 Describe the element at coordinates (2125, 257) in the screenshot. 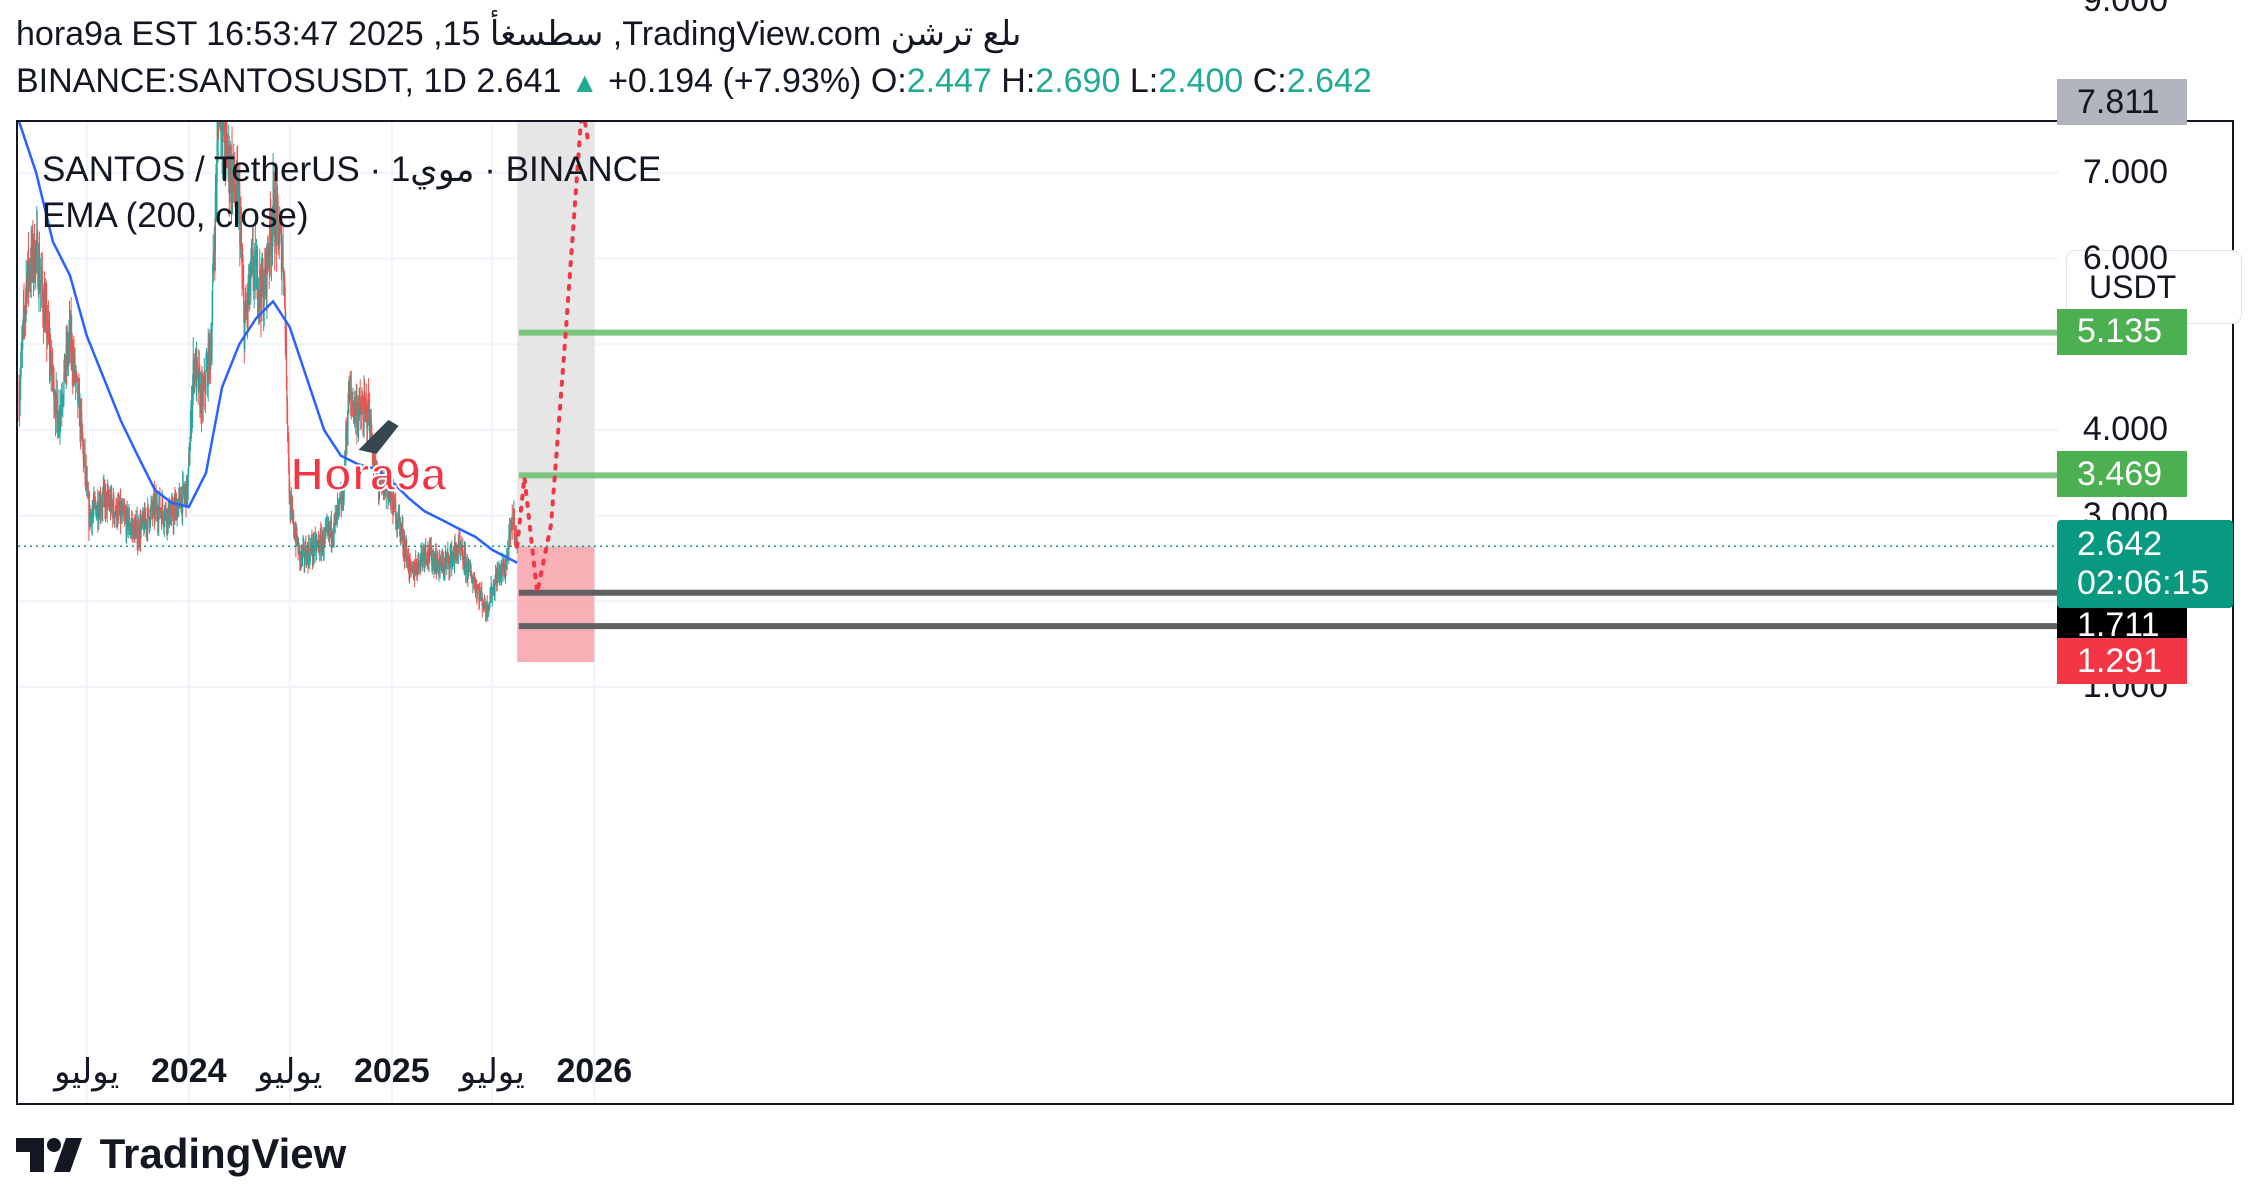

I see `price-axis-tick: 6.000` at that location.